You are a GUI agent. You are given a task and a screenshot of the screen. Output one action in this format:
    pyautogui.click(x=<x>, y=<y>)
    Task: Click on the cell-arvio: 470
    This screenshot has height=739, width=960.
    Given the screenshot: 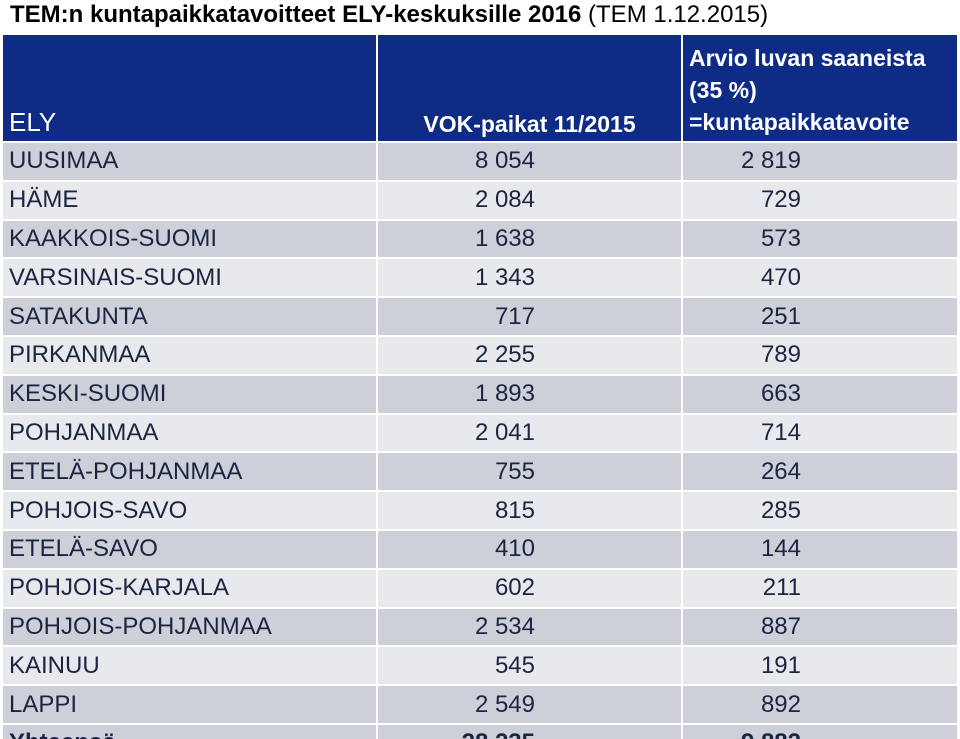 What is the action you would take?
    pyautogui.click(x=819, y=278)
    